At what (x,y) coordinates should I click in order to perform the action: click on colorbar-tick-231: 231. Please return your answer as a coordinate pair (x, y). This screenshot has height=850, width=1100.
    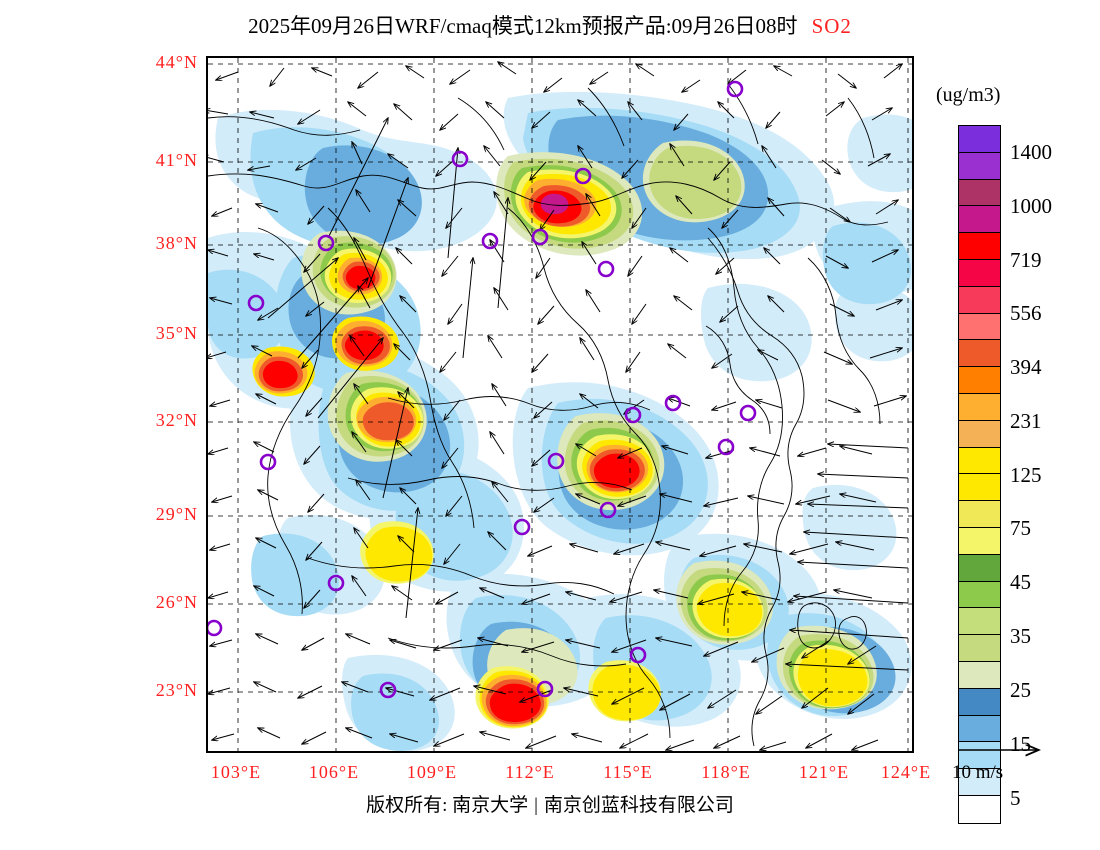
    Looking at the image, I should click on (1026, 421).